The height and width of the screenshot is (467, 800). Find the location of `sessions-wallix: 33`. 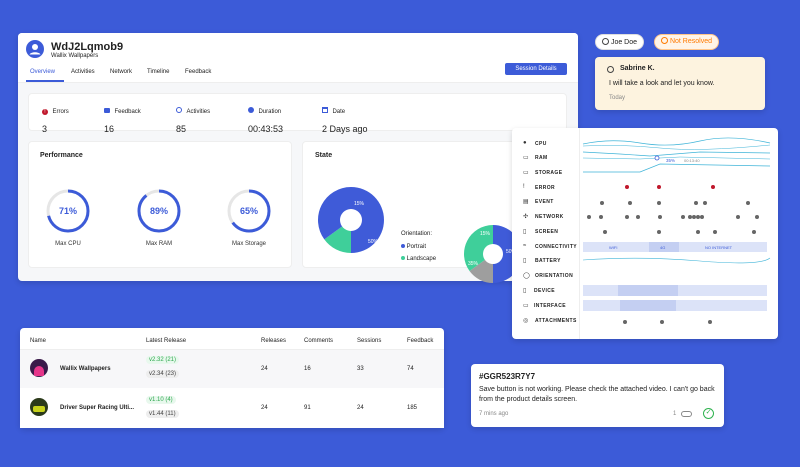

sessions-wallix: 33 is located at coordinates (360, 369).